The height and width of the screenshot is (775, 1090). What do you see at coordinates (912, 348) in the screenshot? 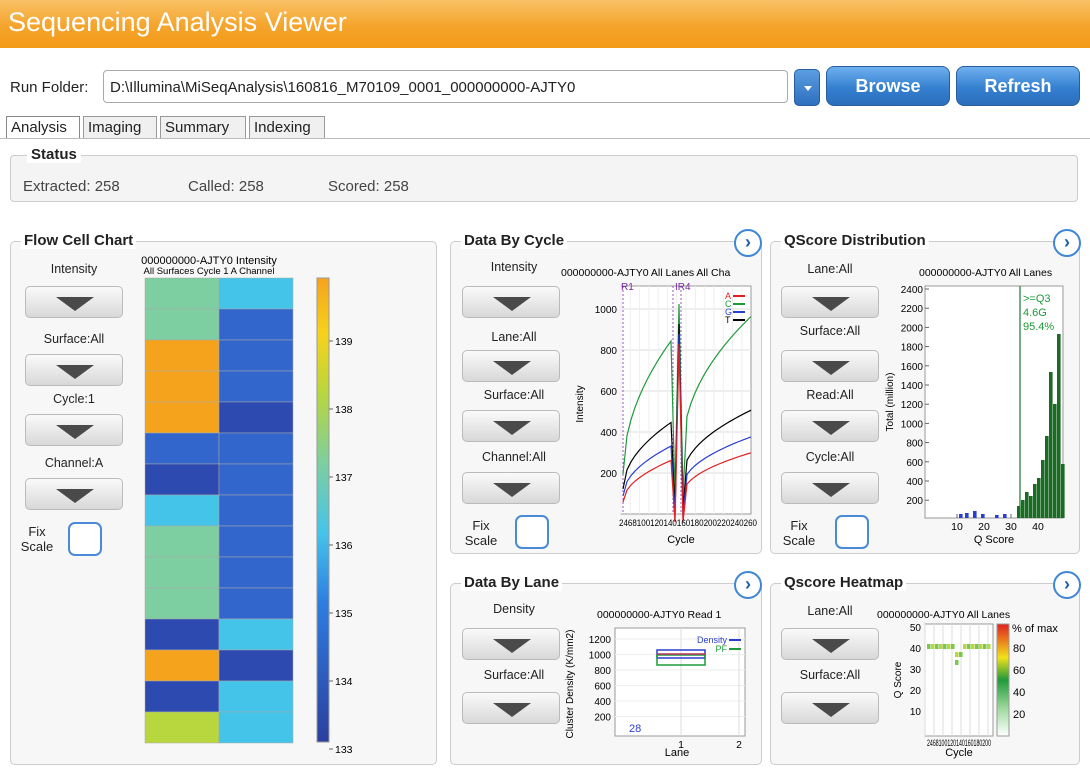
I see `qdist-ytick: 1800` at bounding box center [912, 348].